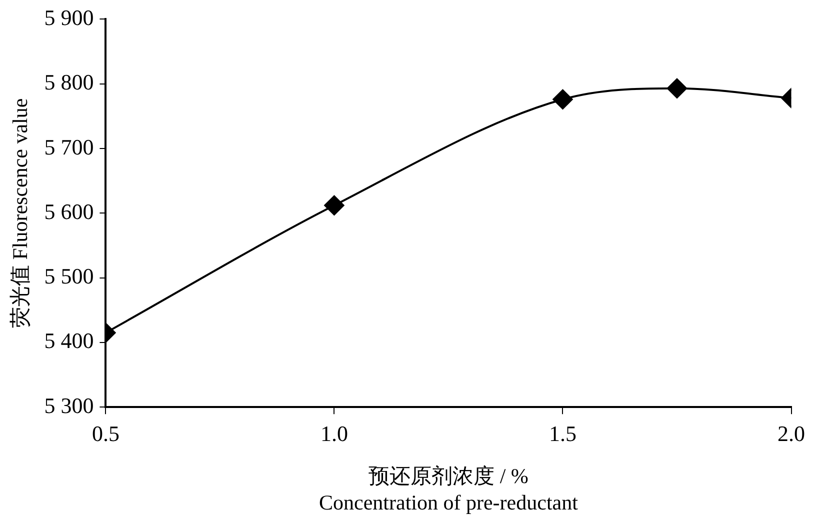 This screenshot has width=813, height=521. I want to click on y-axis-title: 荧光值 Fluorescence value, so click(20, 213).